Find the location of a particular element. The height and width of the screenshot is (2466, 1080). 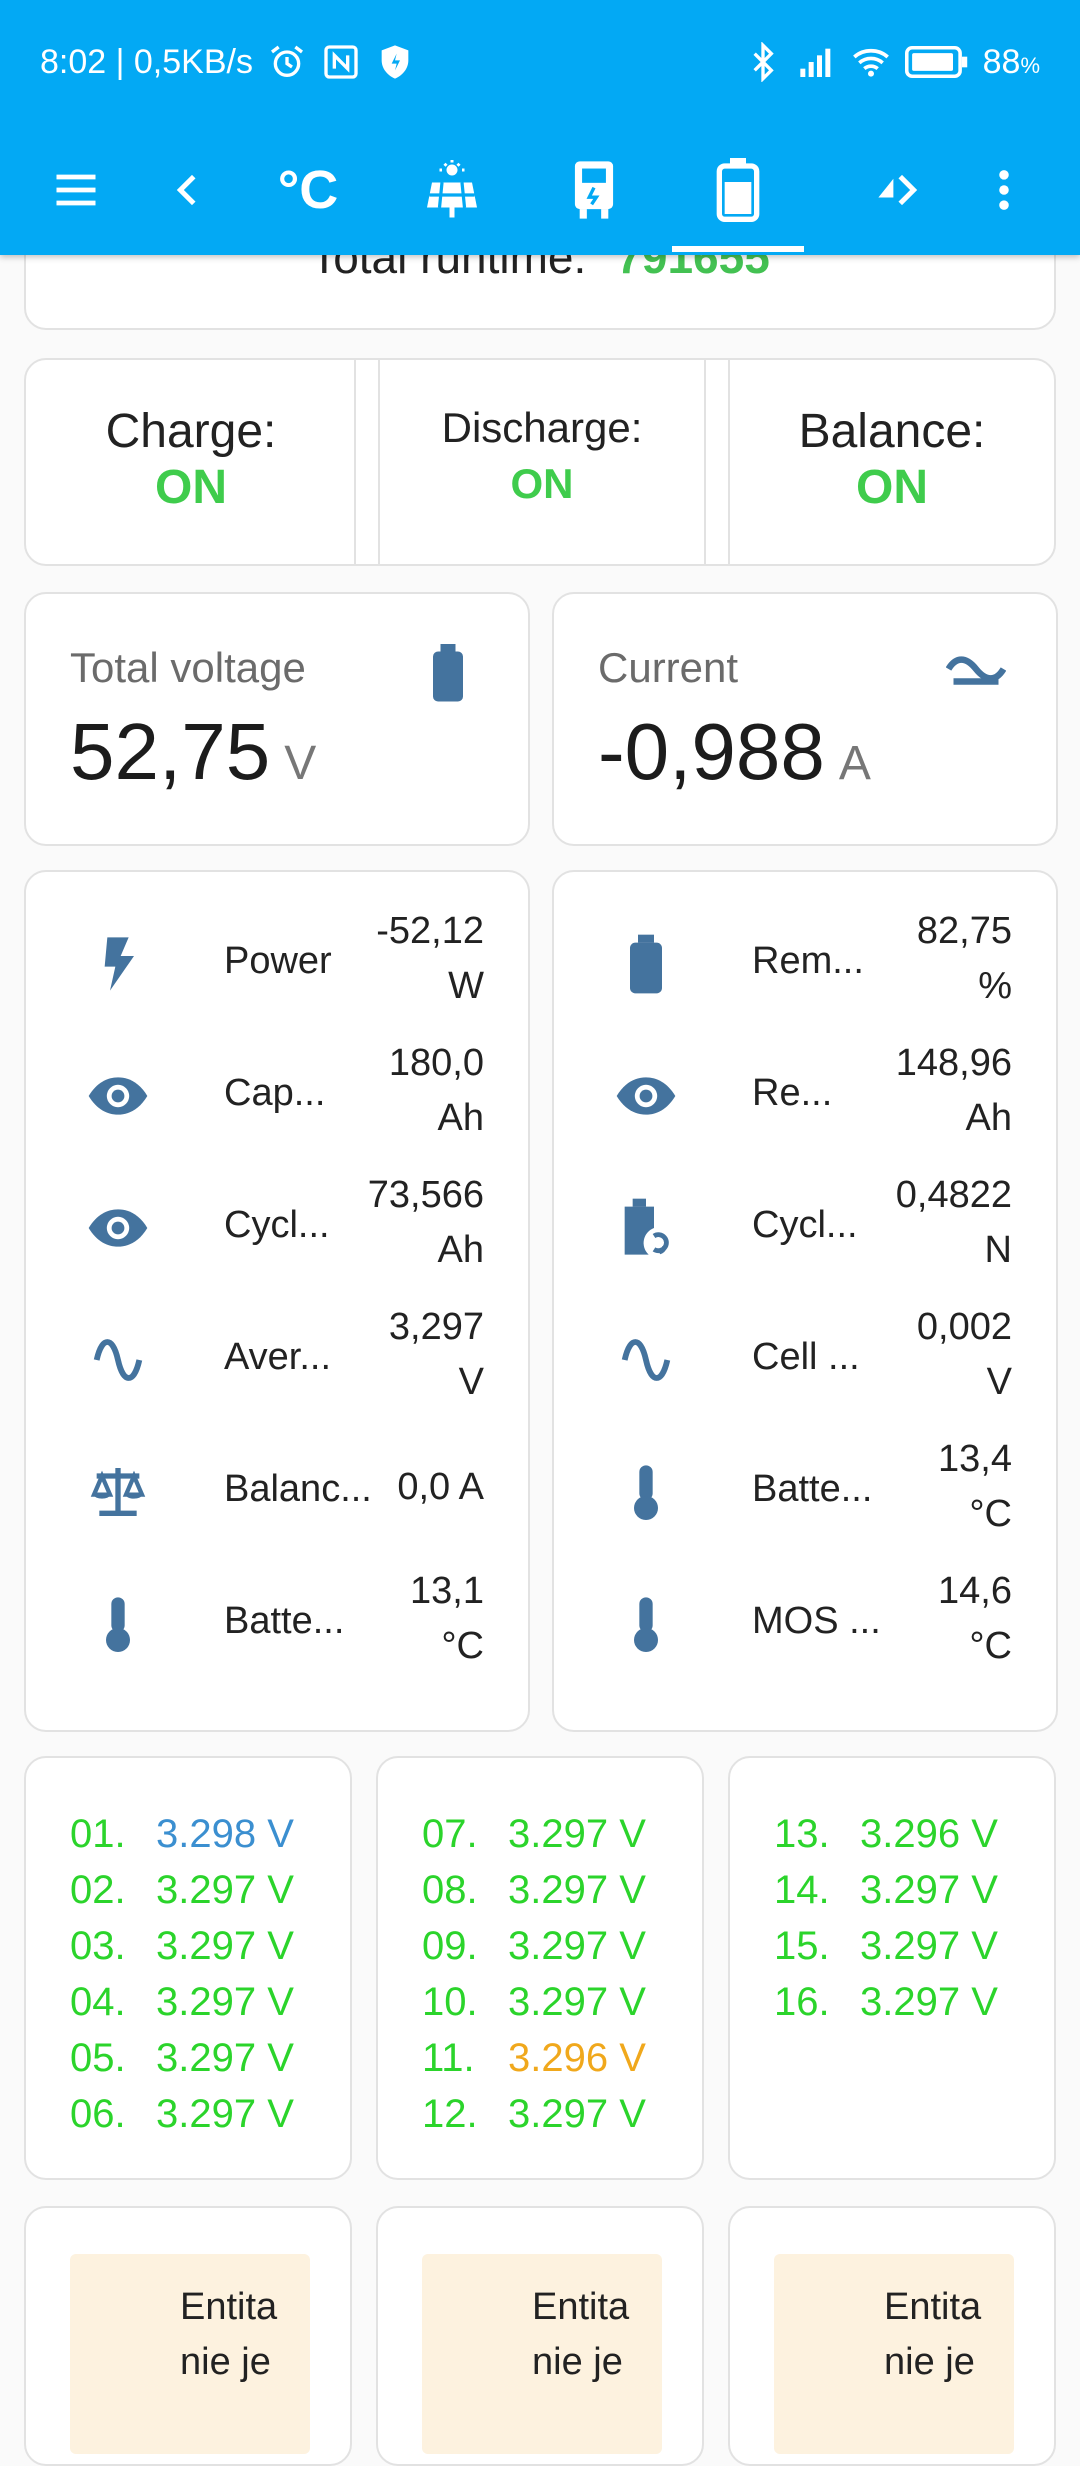

cell-row: 06. 3.297 V is located at coordinates (182, 2114).